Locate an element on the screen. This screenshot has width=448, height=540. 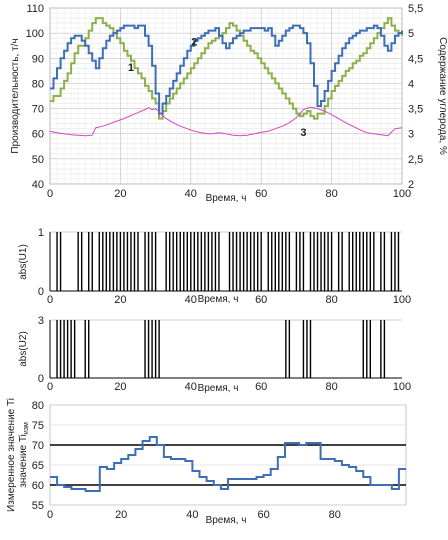
p1-y-tick-label: 60 is located at coordinates (38, 135).